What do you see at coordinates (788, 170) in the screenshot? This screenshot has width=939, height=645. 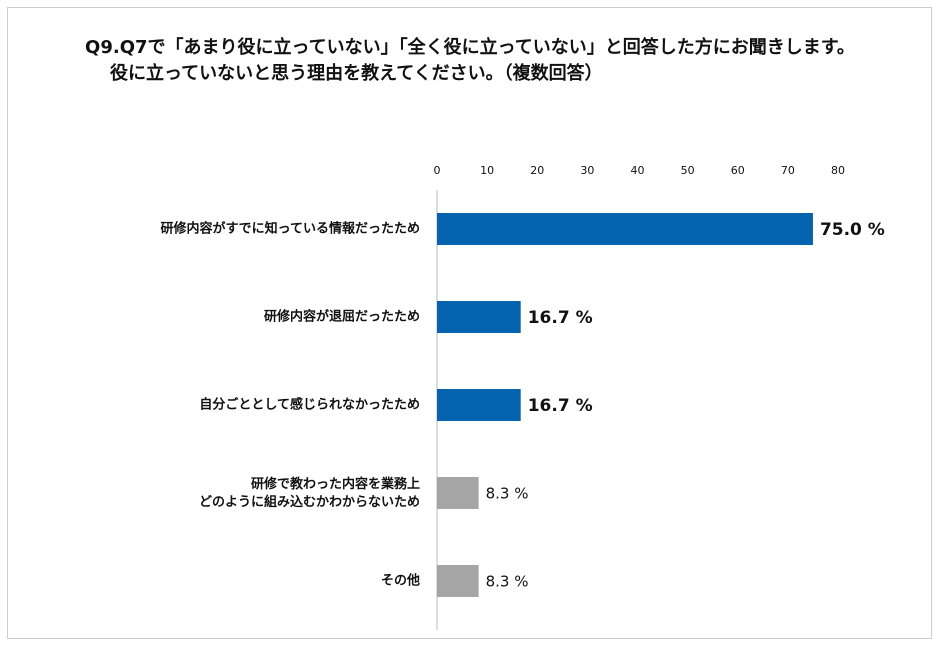 I see `x-tick-label: 70` at bounding box center [788, 170].